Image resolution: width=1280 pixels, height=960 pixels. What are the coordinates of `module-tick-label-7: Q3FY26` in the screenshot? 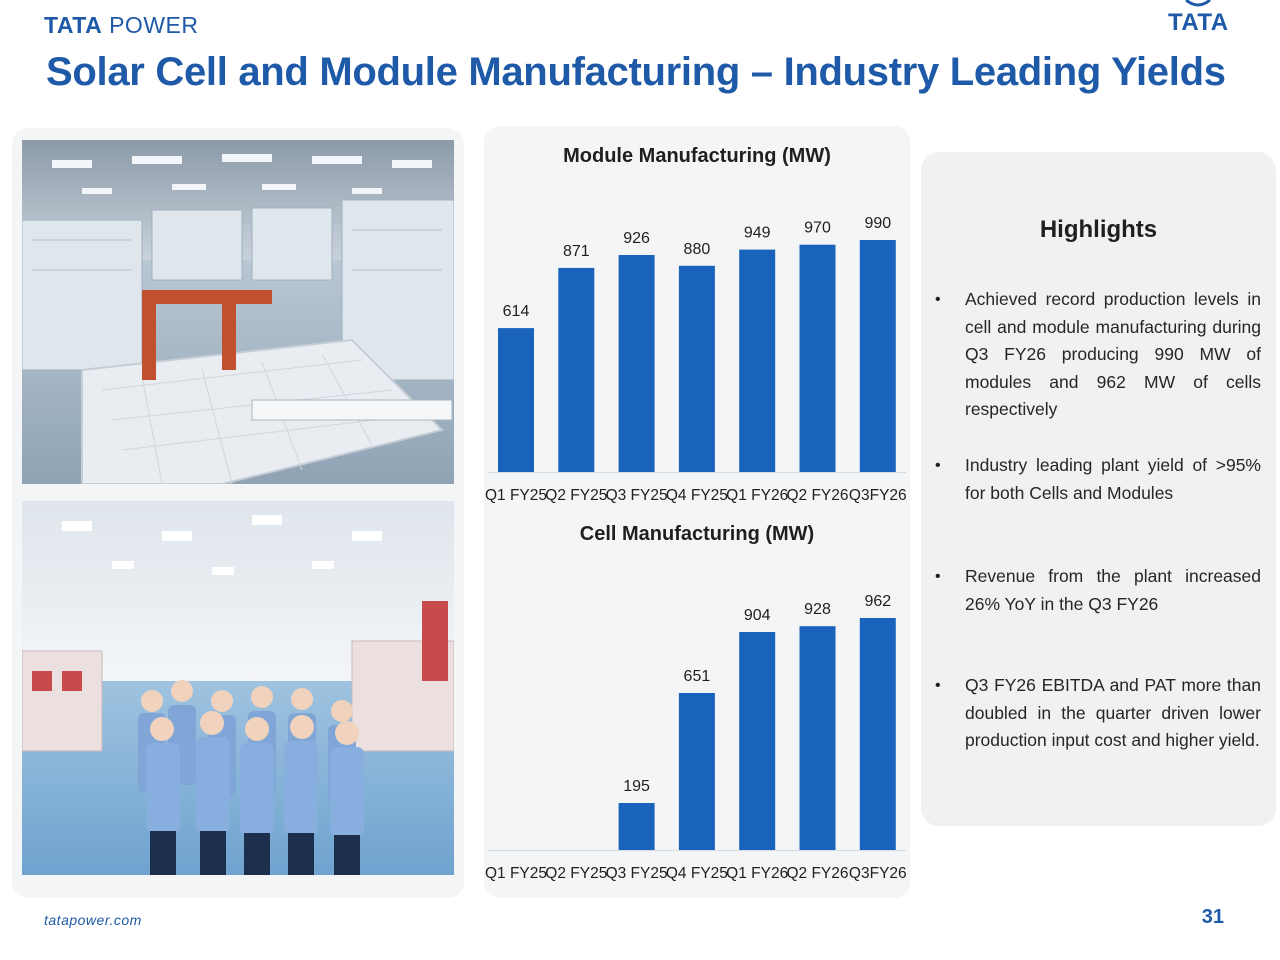 It's located at (878, 495).